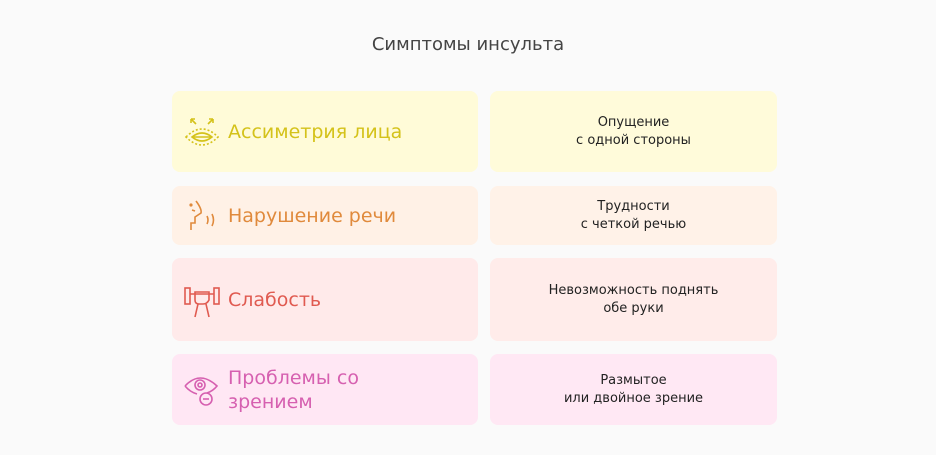 The height and width of the screenshot is (455, 936). I want to click on description-card-weakness: Невозможность поднять обе руки, so click(633, 299).